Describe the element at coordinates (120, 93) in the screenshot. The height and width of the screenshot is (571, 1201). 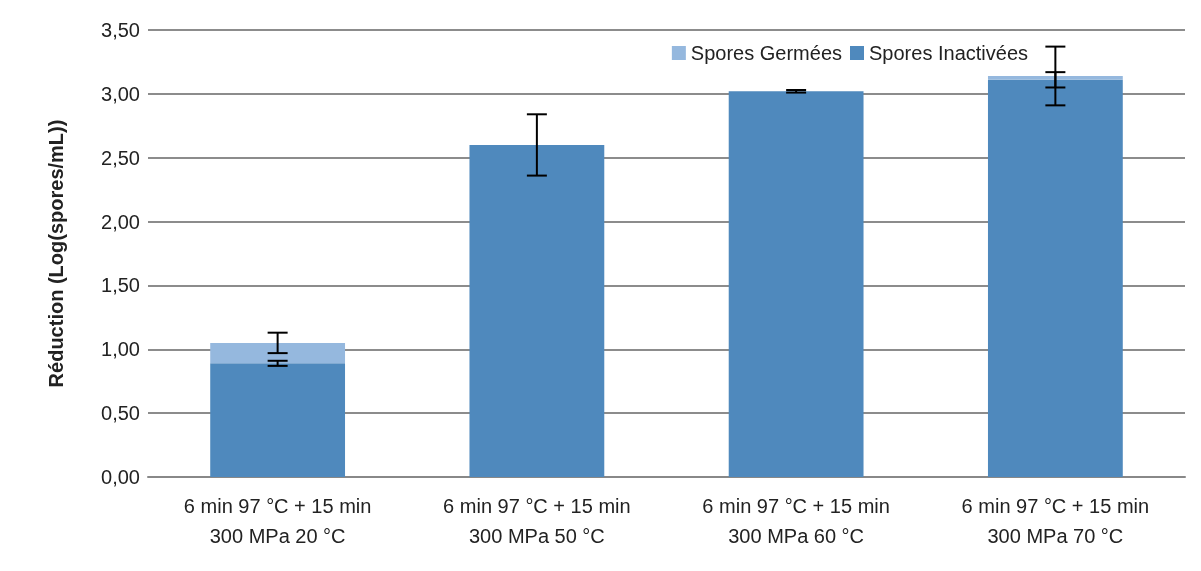
I see `y-tick-label: 3,00` at that location.